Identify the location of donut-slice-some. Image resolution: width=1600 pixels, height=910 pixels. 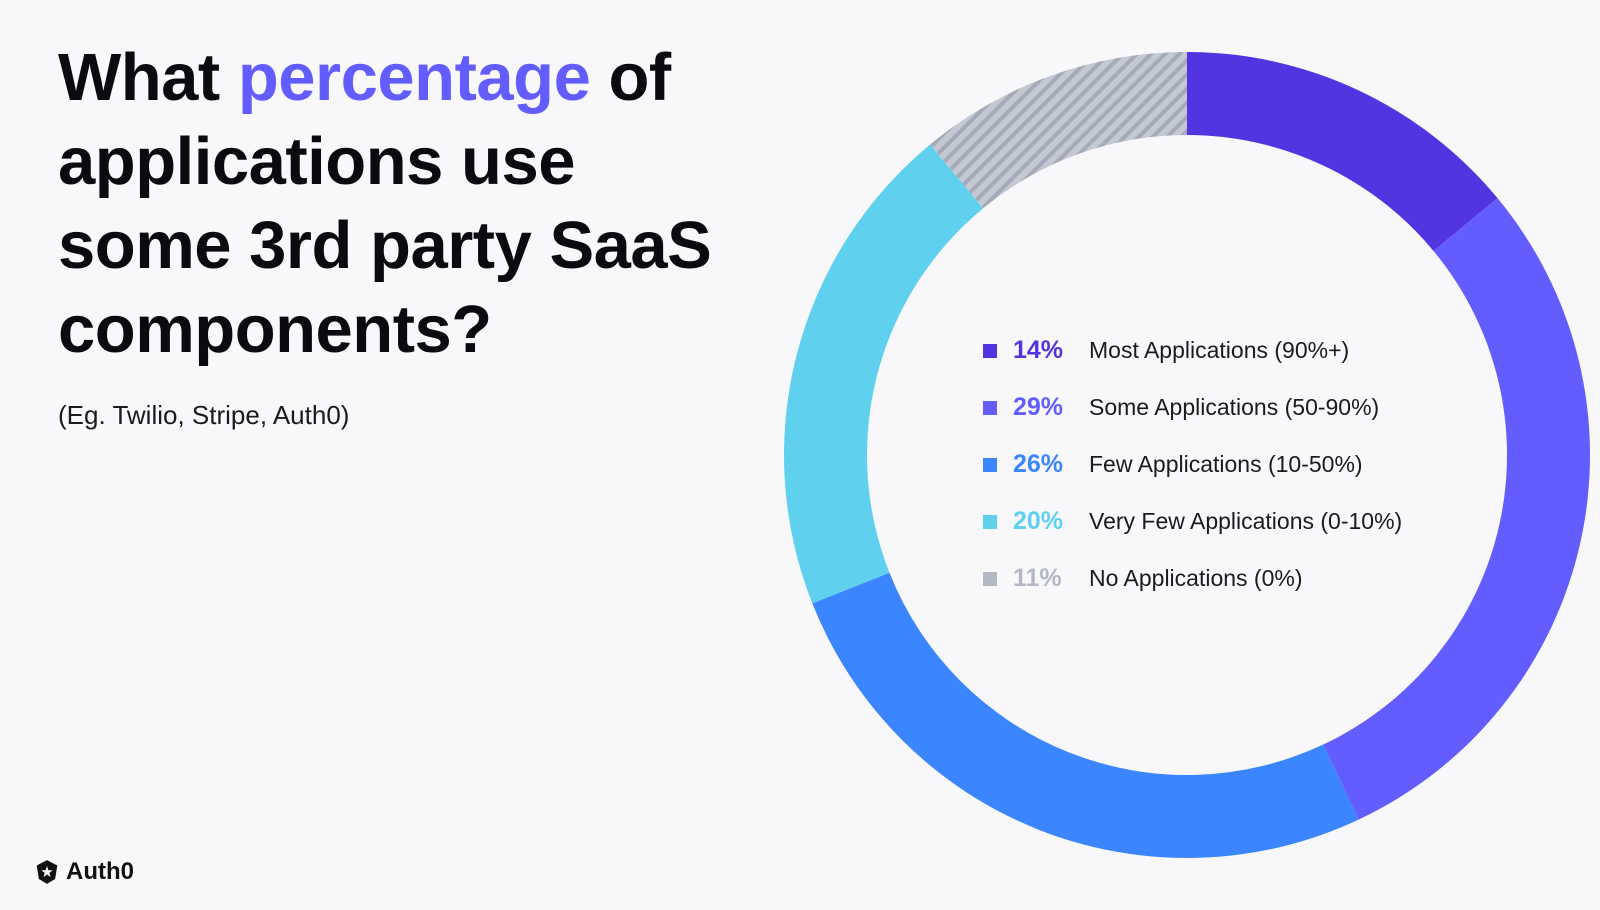
(1456, 509).